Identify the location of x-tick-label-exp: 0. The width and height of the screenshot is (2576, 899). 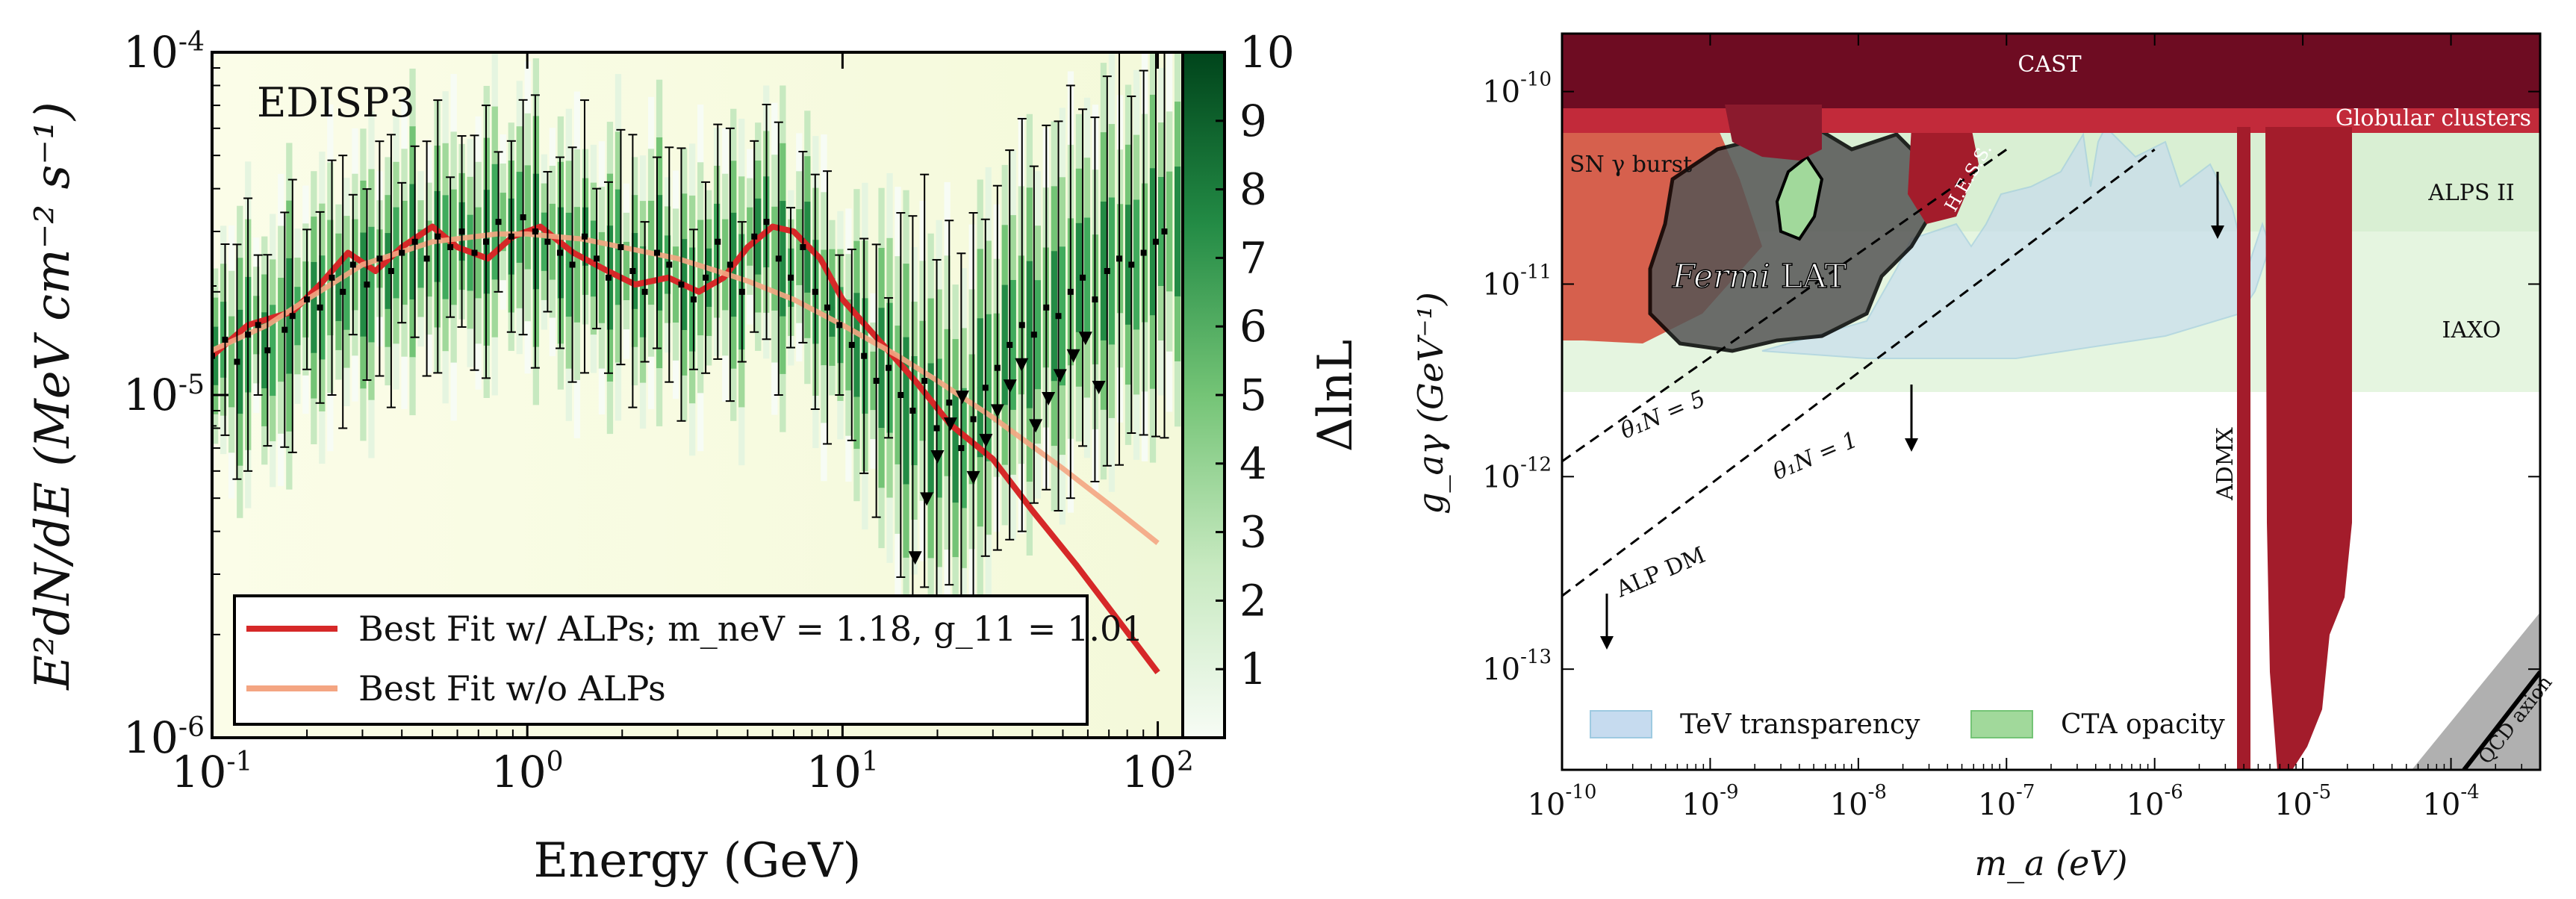
(555, 762).